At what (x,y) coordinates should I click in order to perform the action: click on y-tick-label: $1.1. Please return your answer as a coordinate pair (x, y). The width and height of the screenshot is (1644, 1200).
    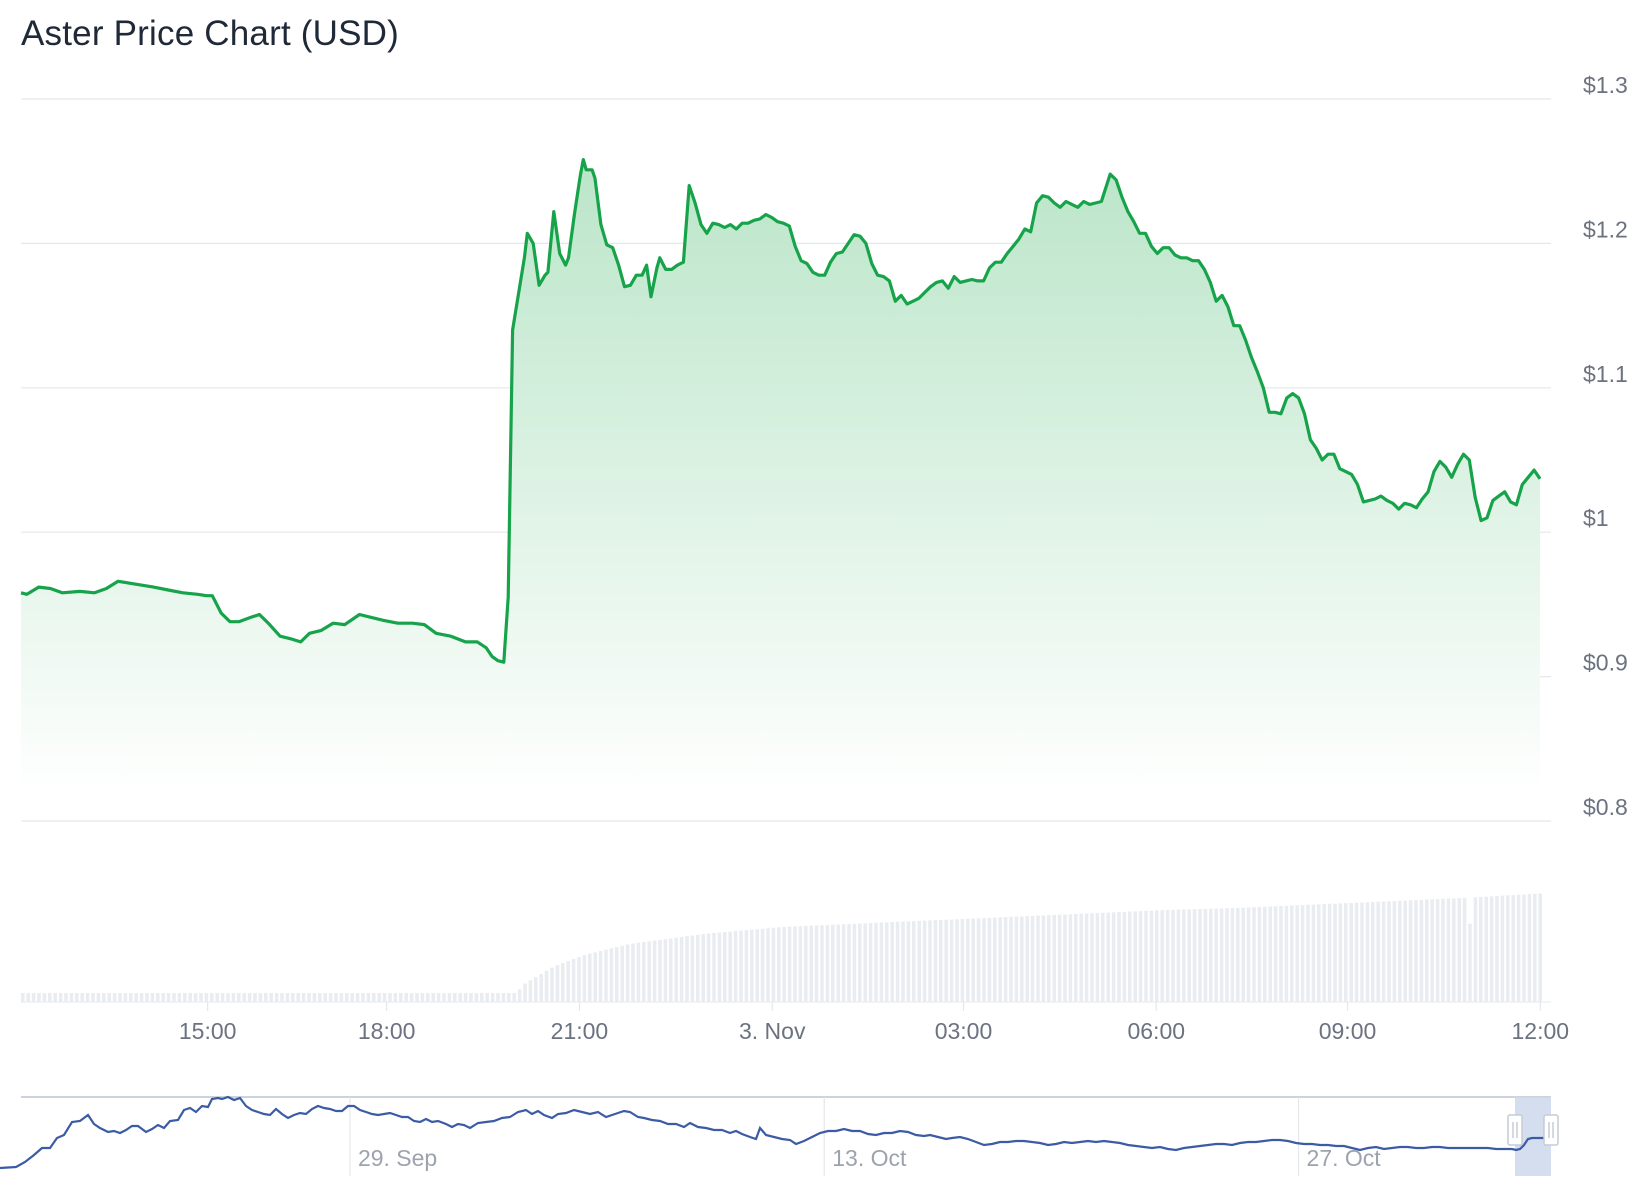
    Looking at the image, I should click on (1605, 374).